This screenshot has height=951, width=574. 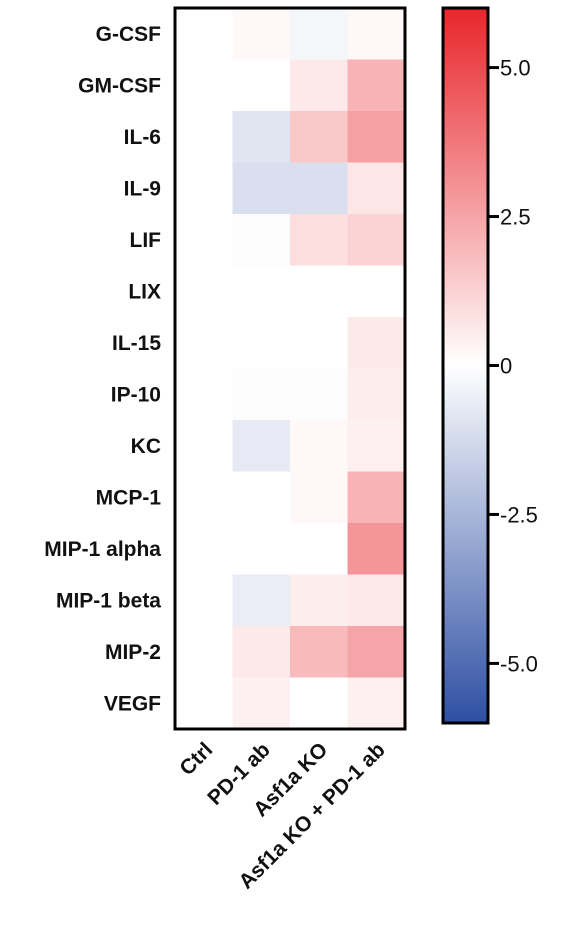 I want to click on heatmap-cell-gm-csf-ctrl, so click(x=204, y=85).